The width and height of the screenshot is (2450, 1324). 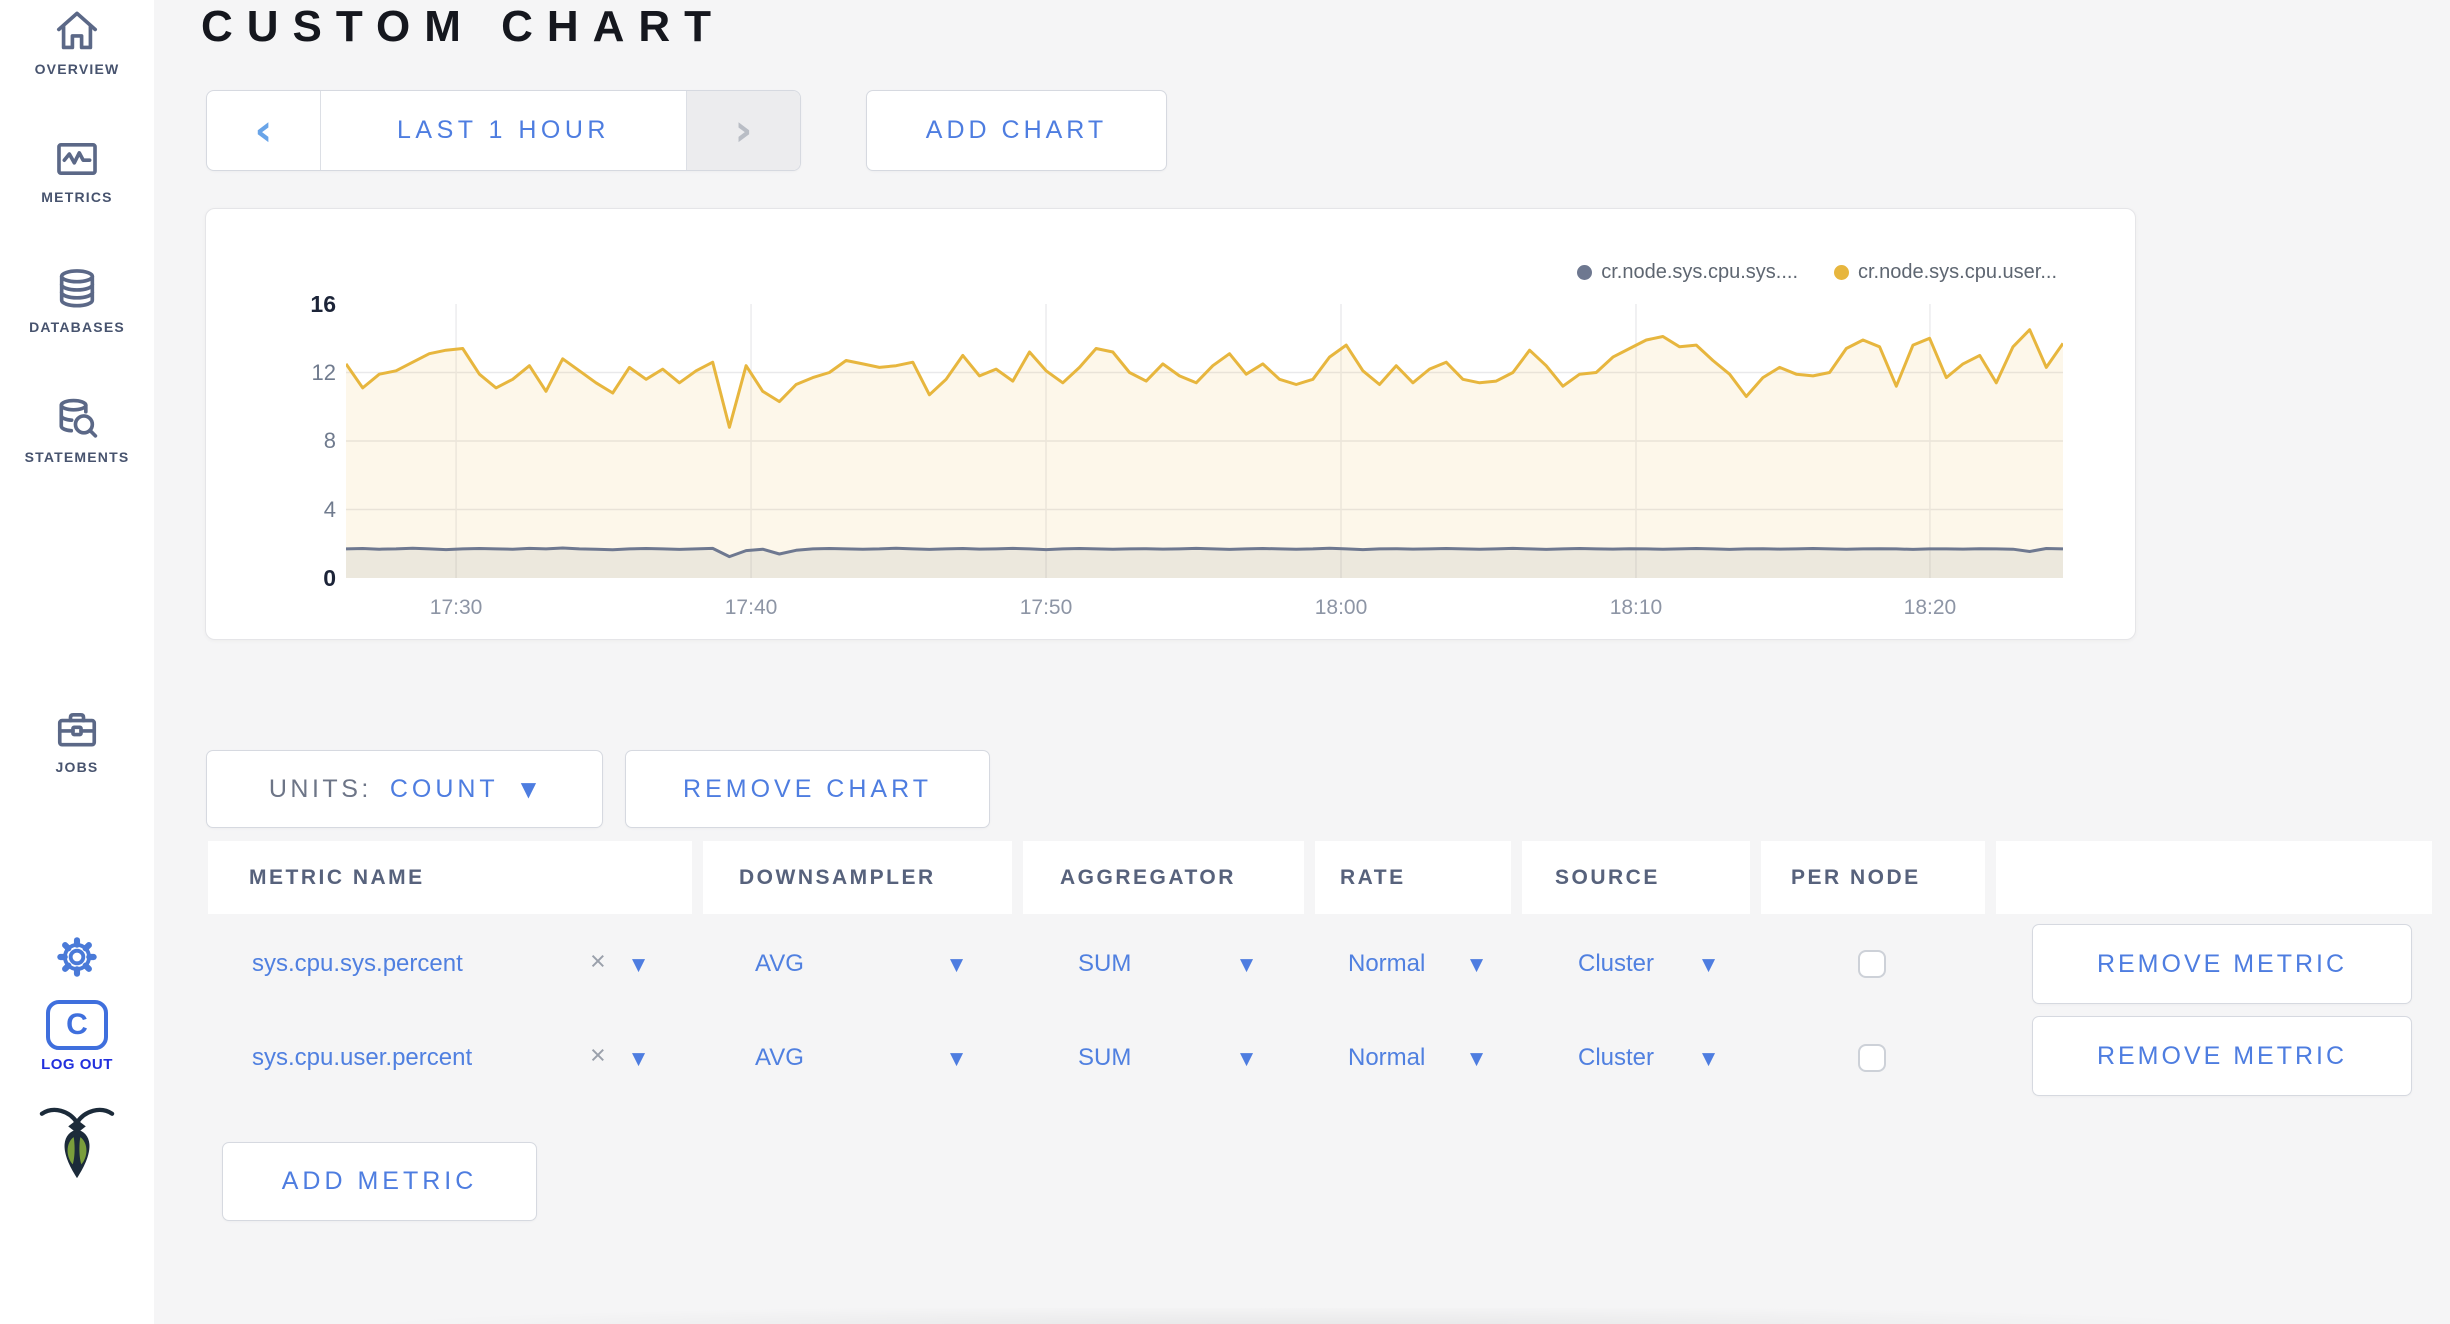 I want to click on sidebar-item-label: STATEMENTS, so click(x=77, y=457).